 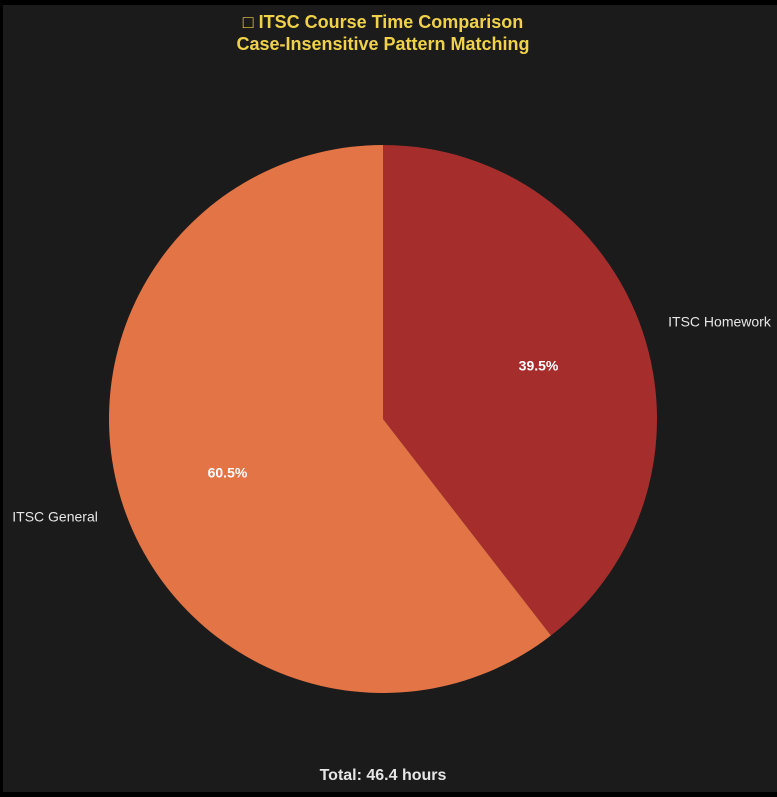 What do you see at coordinates (383, 775) in the screenshot?
I see `chart-total: Total: 46.4 hours` at bounding box center [383, 775].